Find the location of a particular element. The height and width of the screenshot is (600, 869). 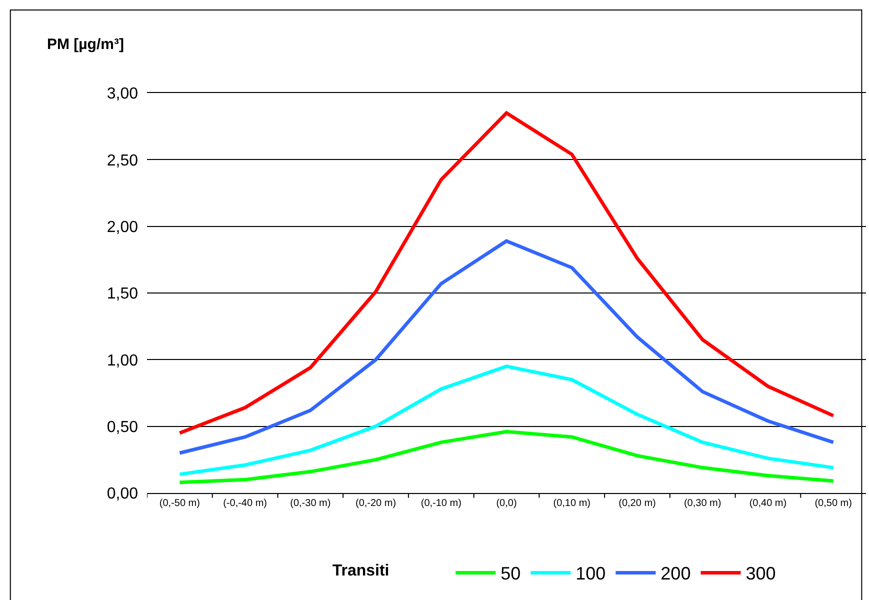

x-tick-label: (0,30 m) is located at coordinates (703, 503).